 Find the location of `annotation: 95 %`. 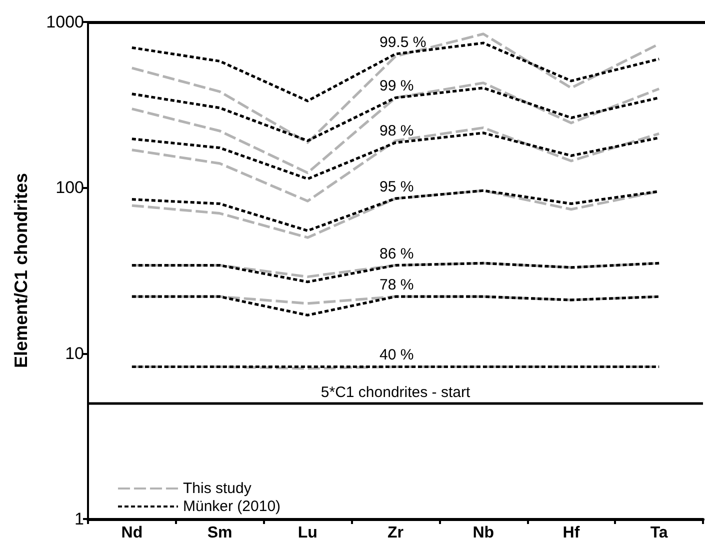

annotation: 95 % is located at coordinates (397, 187).